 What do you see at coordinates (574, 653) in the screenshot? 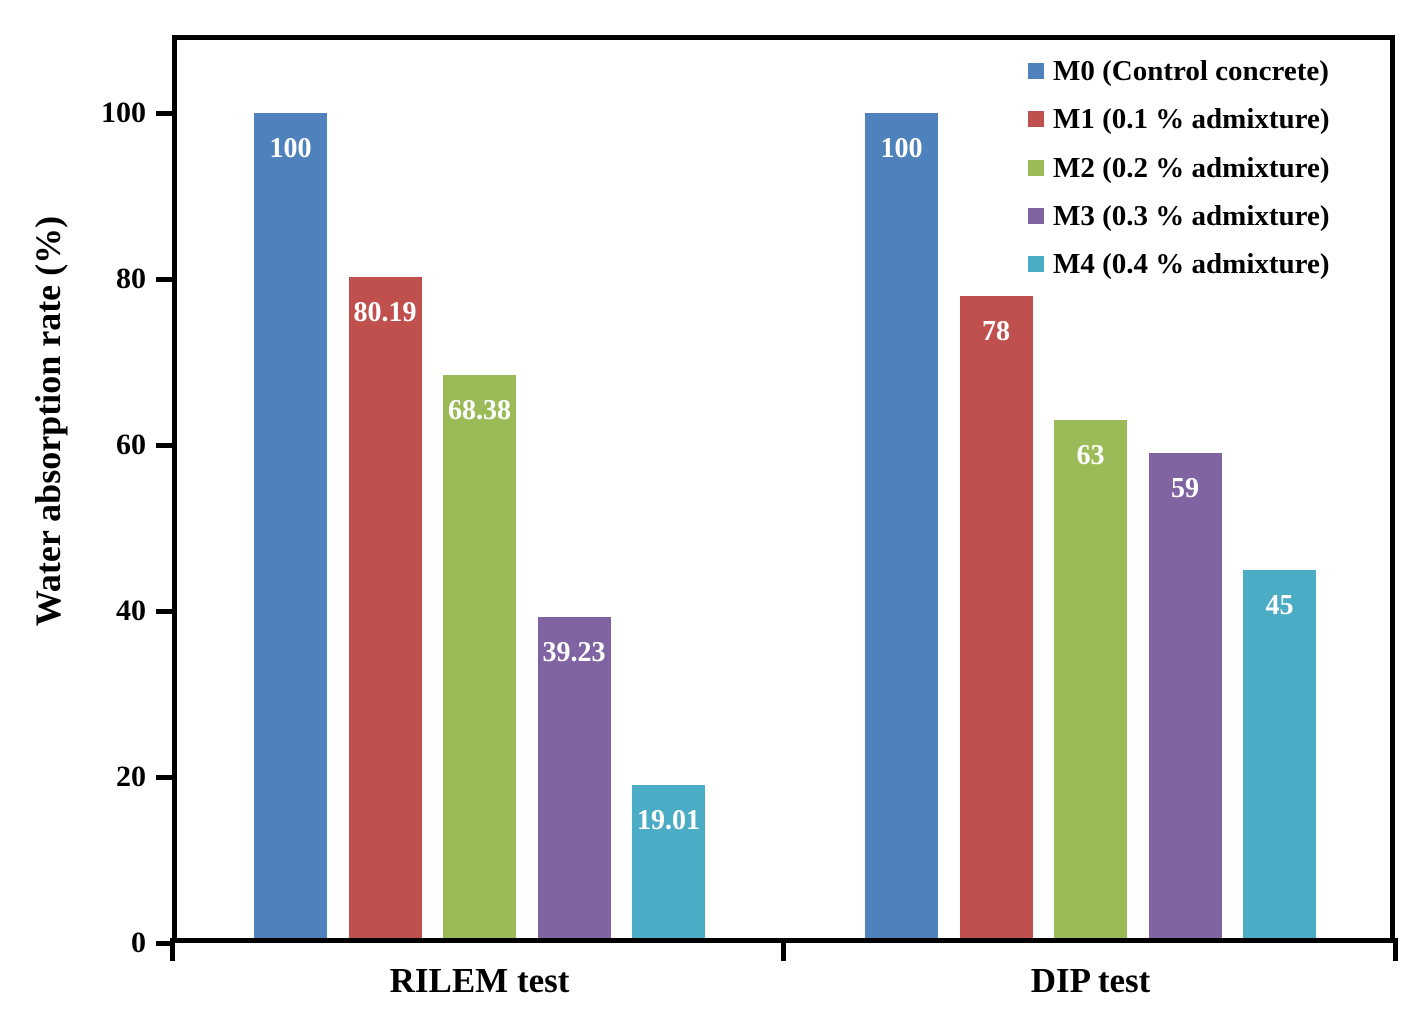
I see `bar-value-label: 39.23` at bounding box center [574, 653].